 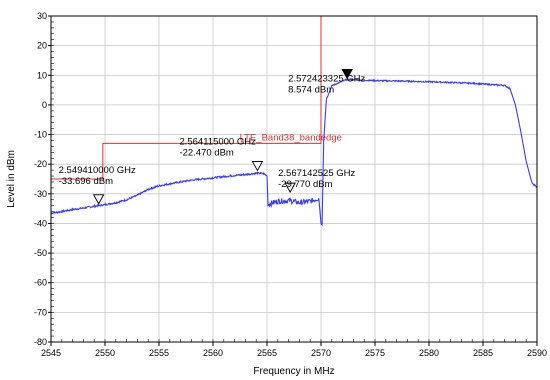 What do you see at coordinates (40, 164) in the screenshot?
I see `y-tick-label: -20` at bounding box center [40, 164].